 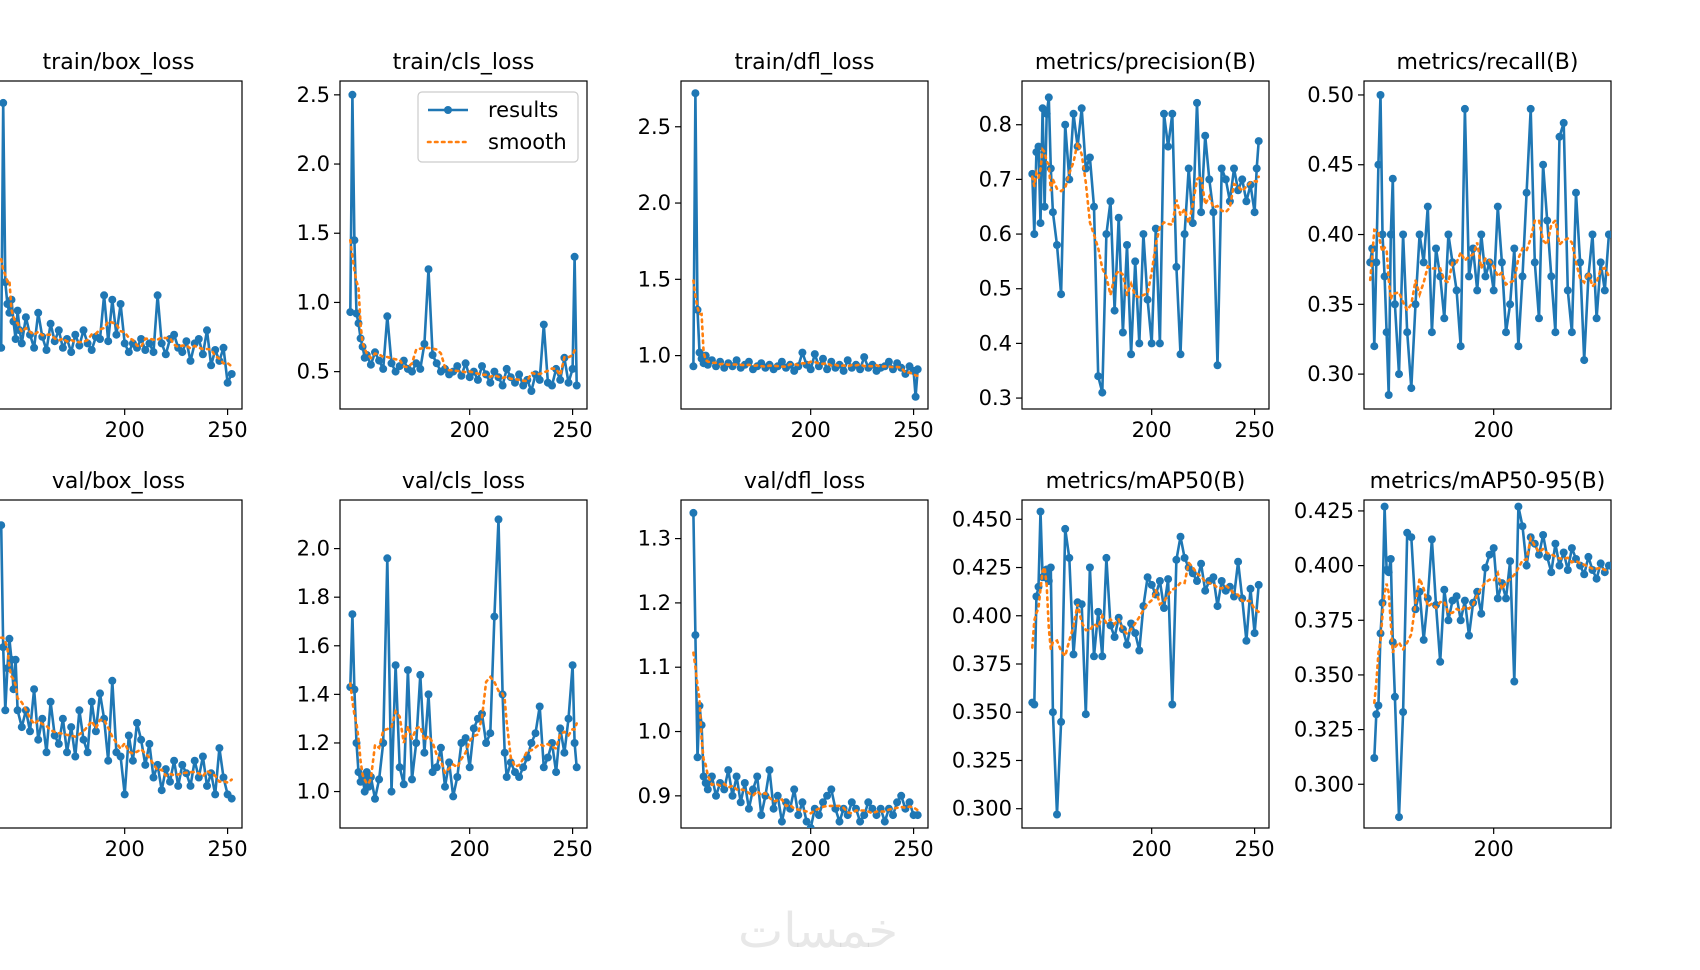 I want to click on plot-title: val/box_loss, so click(x=118, y=481).